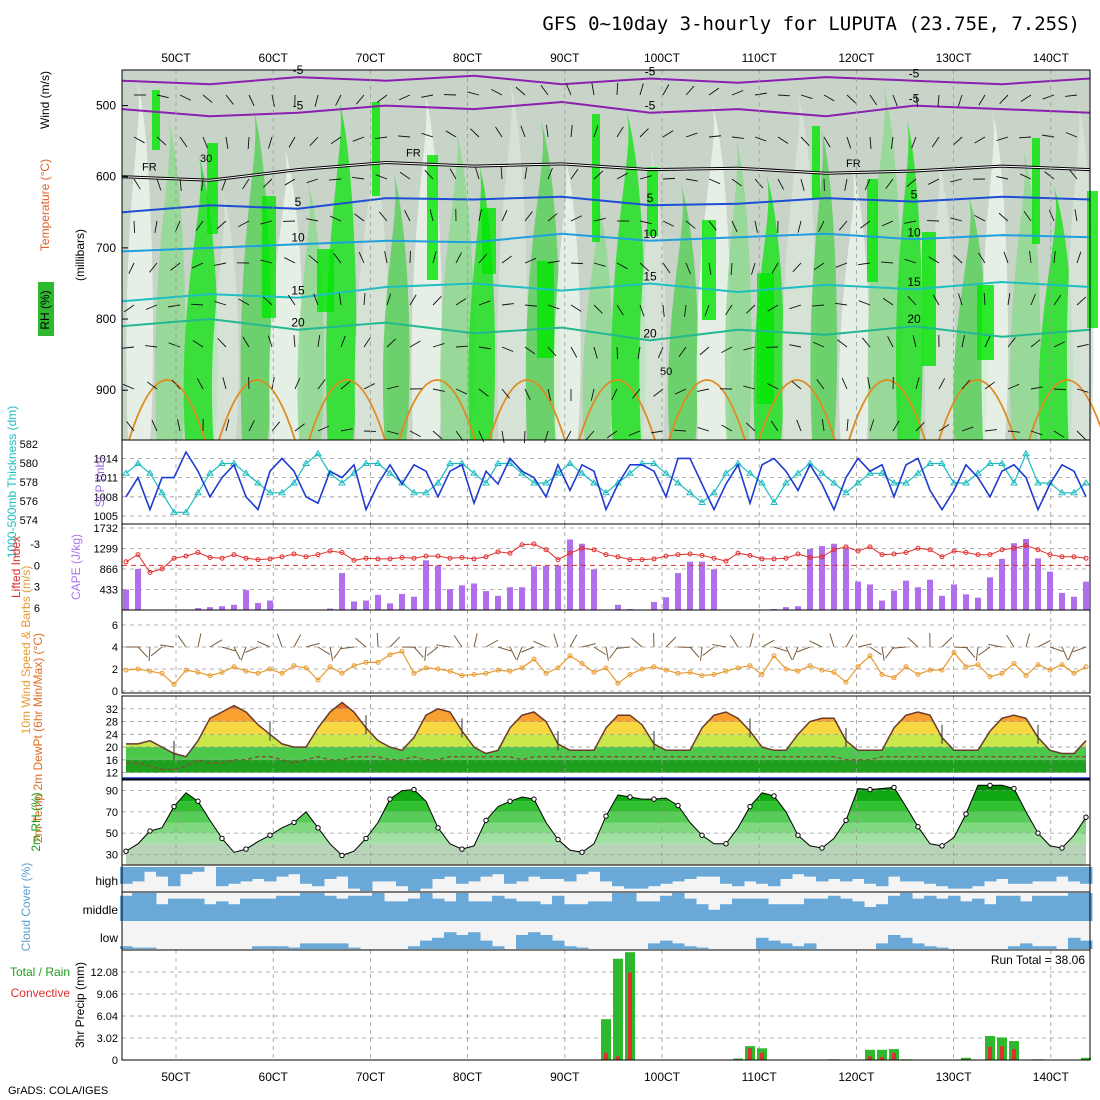 This screenshot has height=1100, width=1100. I want to click on rh-contour-label: 50, so click(666, 372).